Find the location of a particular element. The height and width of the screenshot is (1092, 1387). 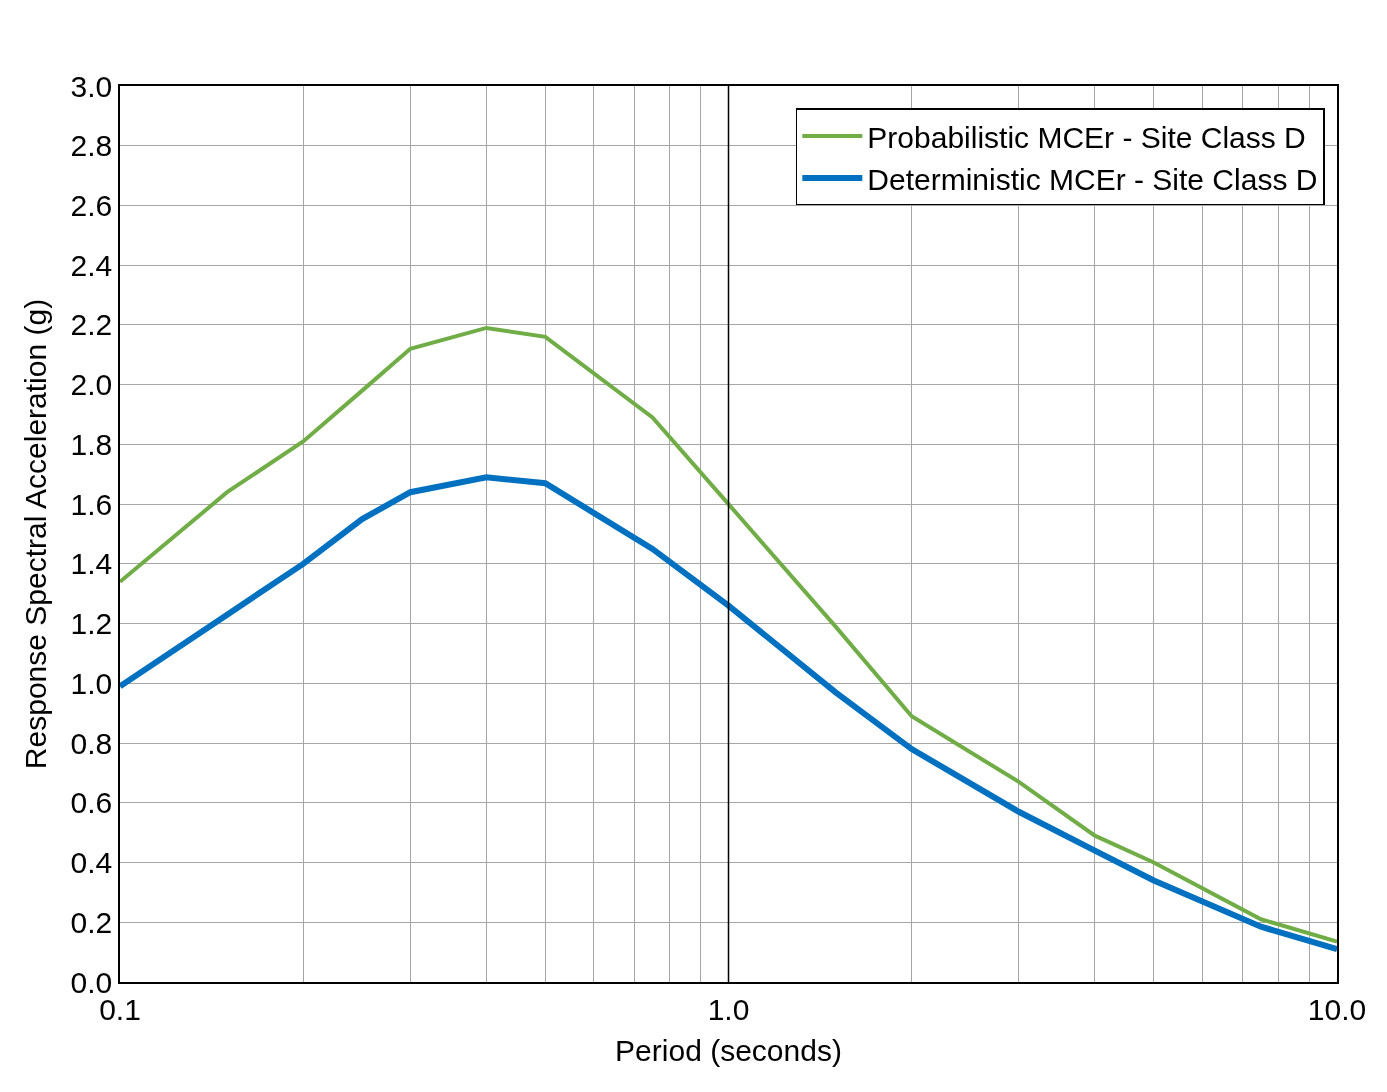

legend-label: Probabilistic MCEr - Site Class D is located at coordinates (1086, 137).